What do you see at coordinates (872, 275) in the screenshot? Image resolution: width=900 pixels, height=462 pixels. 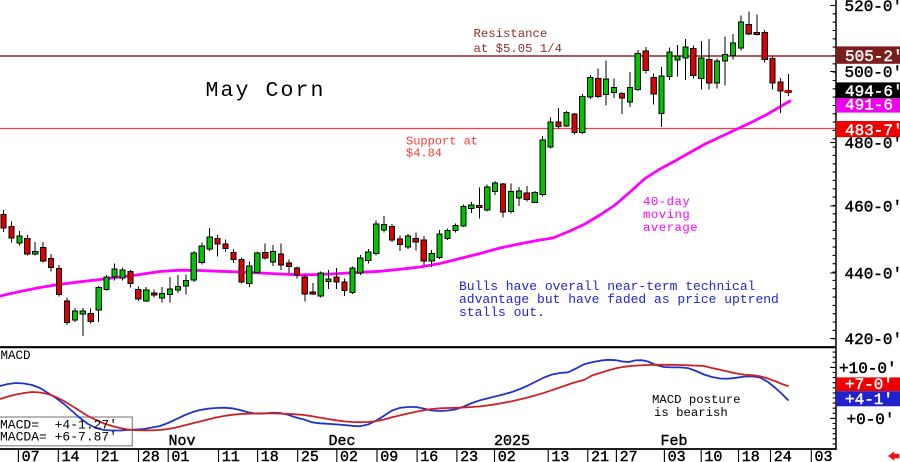 I see `svg-text: 440-0'` at bounding box center [872, 275].